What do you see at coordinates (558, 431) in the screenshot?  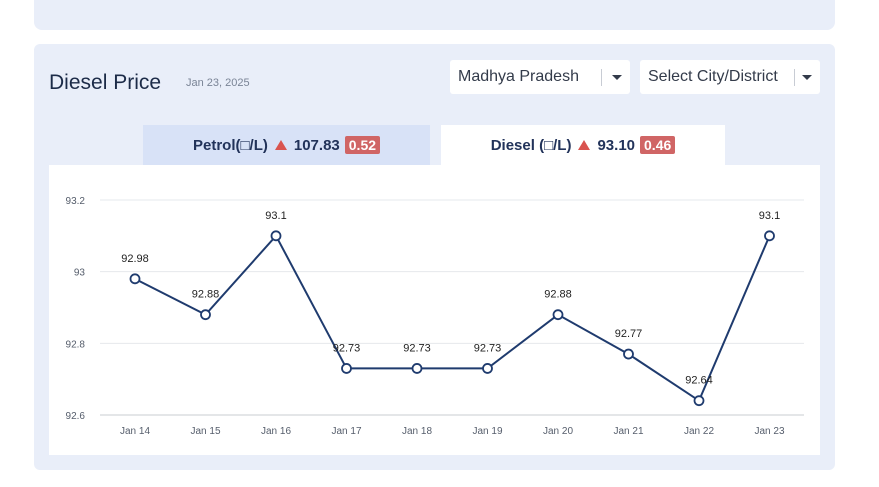 I see `x-tick-label: Jan 20` at bounding box center [558, 431].